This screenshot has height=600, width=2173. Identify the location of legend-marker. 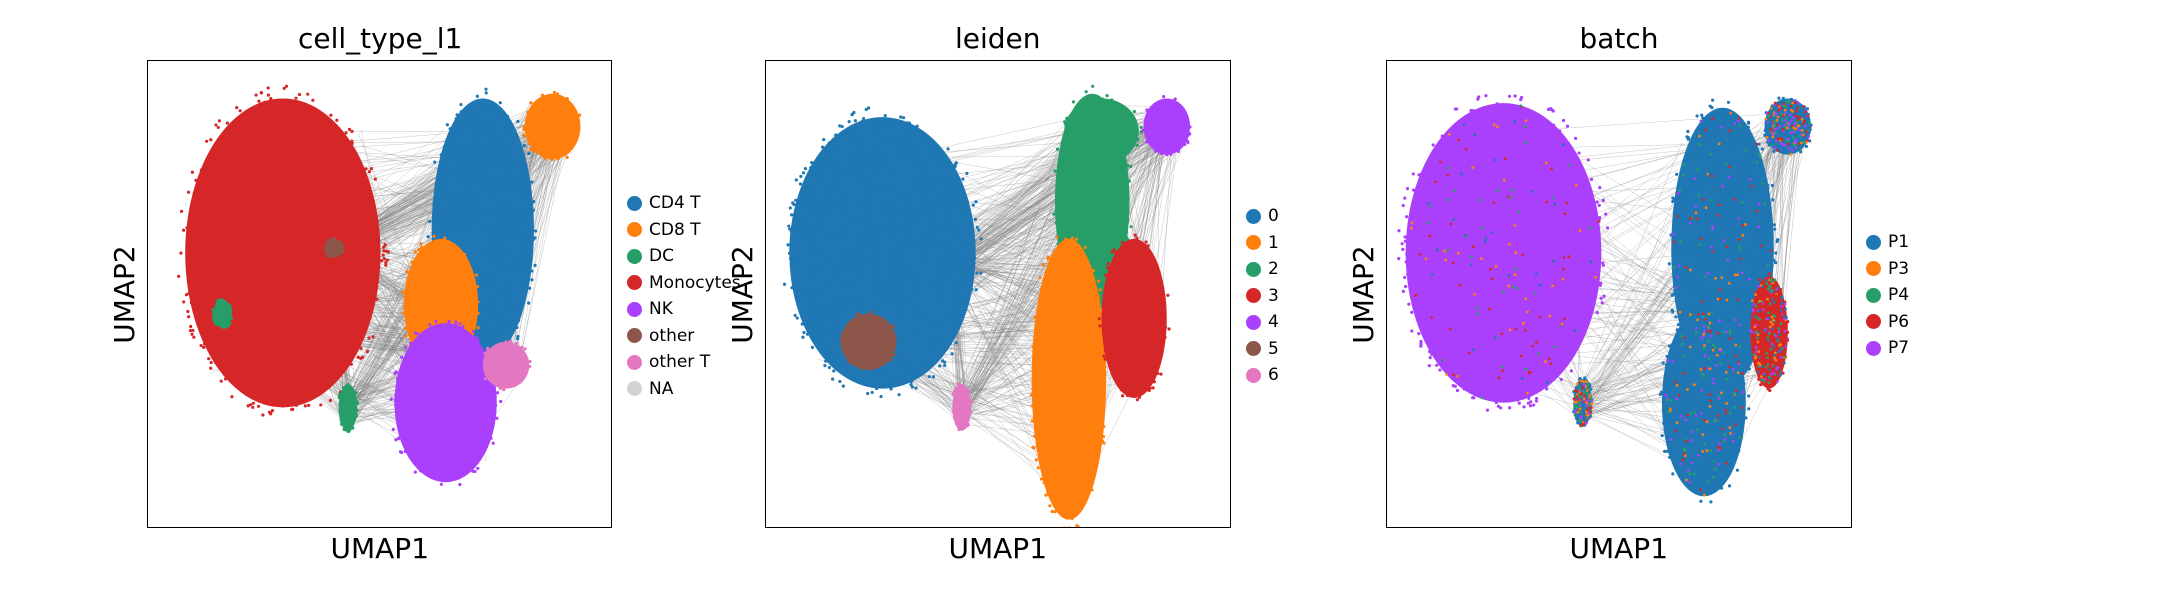
(634, 282).